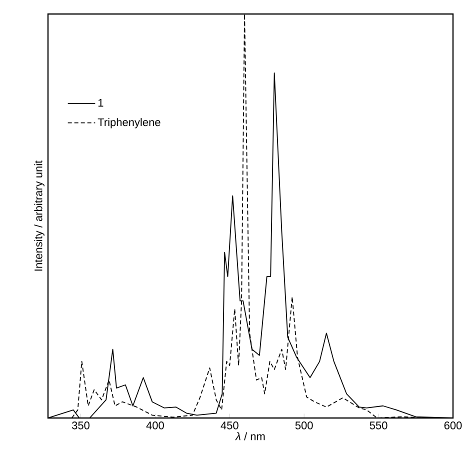  What do you see at coordinates (81, 426) in the screenshot?
I see `x-tick-label: 350` at bounding box center [81, 426].